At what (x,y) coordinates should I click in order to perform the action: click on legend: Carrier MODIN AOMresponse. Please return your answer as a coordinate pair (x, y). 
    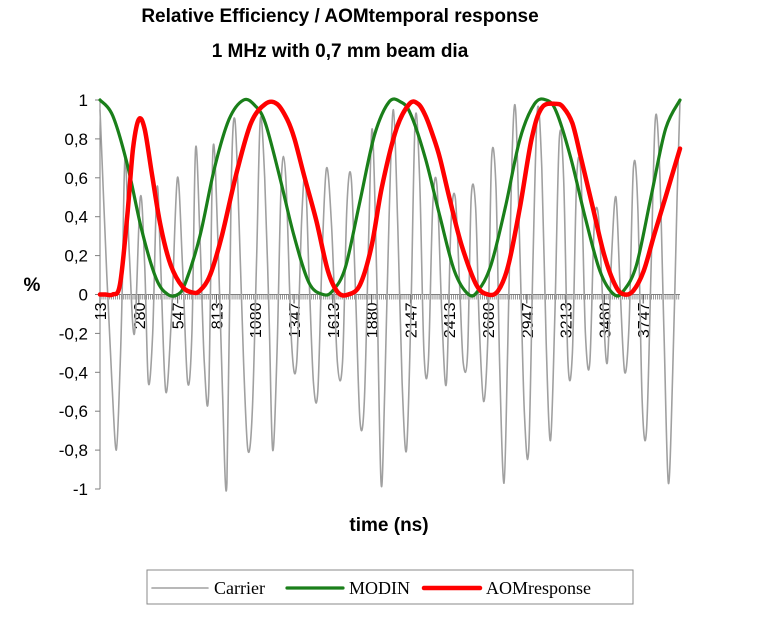
    Looking at the image, I should click on (390, 587).